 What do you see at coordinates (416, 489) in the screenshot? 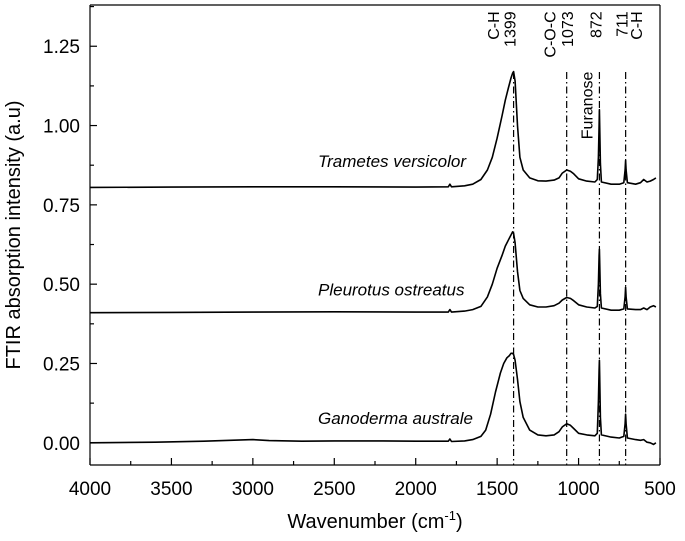
I see `x-tick-label-2000: 2000` at bounding box center [416, 489].